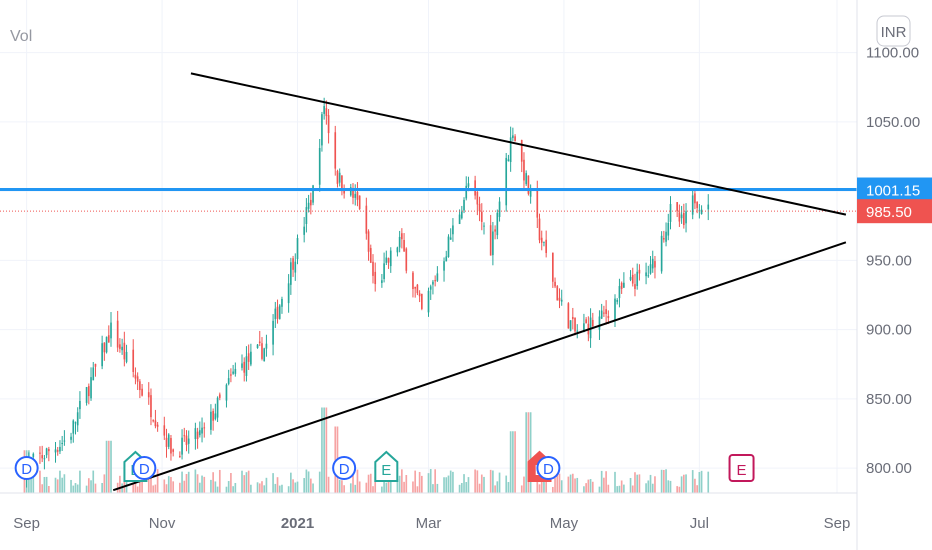 This screenshot has width=932, height=550. Describe the element at coordinates (893, 31) in the screenshot. I see `currency-badge: INR` at that location.